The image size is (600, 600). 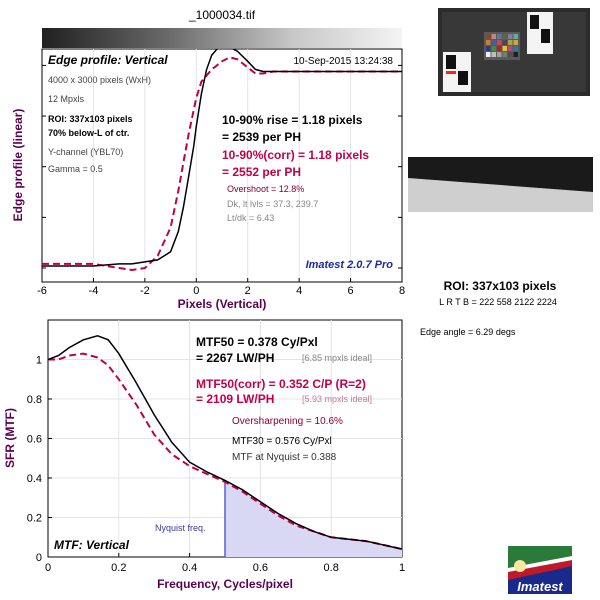 What do you see at coordinates (540, 570) in the screenshot?
I see `imatest-logo: Imatest` at bounding box center [540, 570].